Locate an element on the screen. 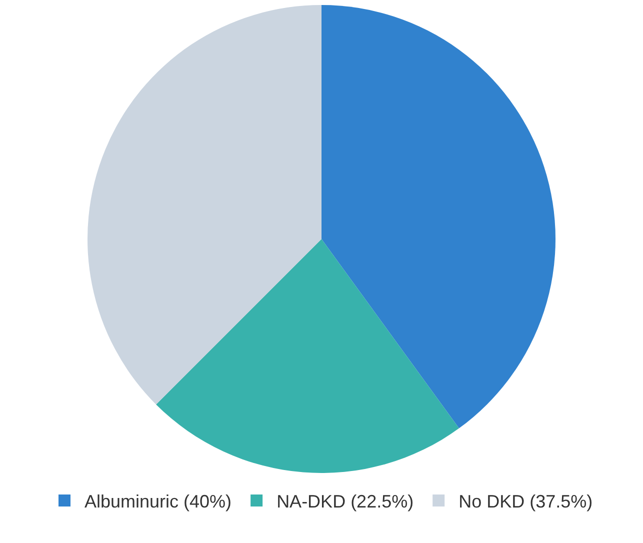 Image resolution: width=643 pixels, height=543 pixels. legend-label: No DKD (37.5%) is located at coordinates (525, 502).